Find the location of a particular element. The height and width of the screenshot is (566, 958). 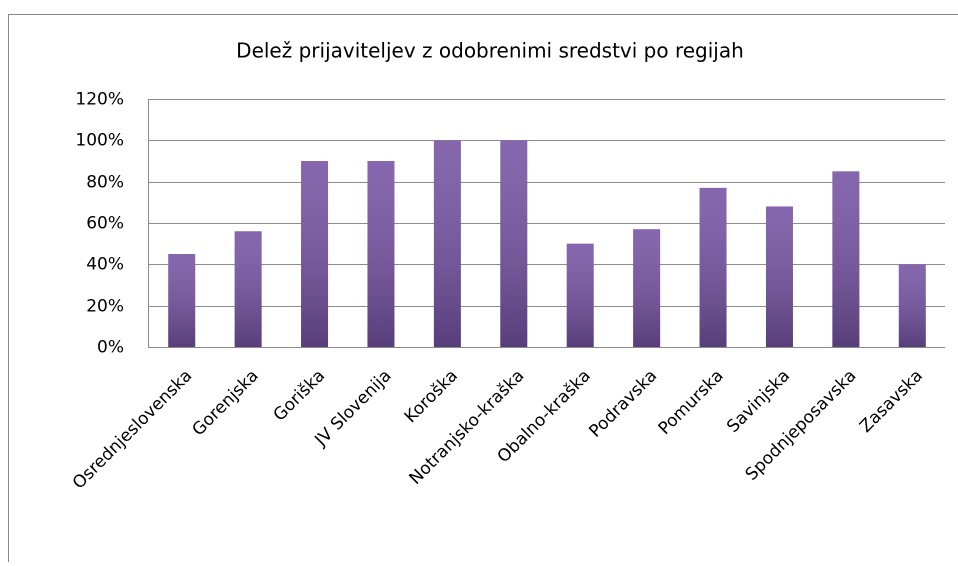

x-tick-label: Osrednjeslovenska is located at coordinates (132, 429).